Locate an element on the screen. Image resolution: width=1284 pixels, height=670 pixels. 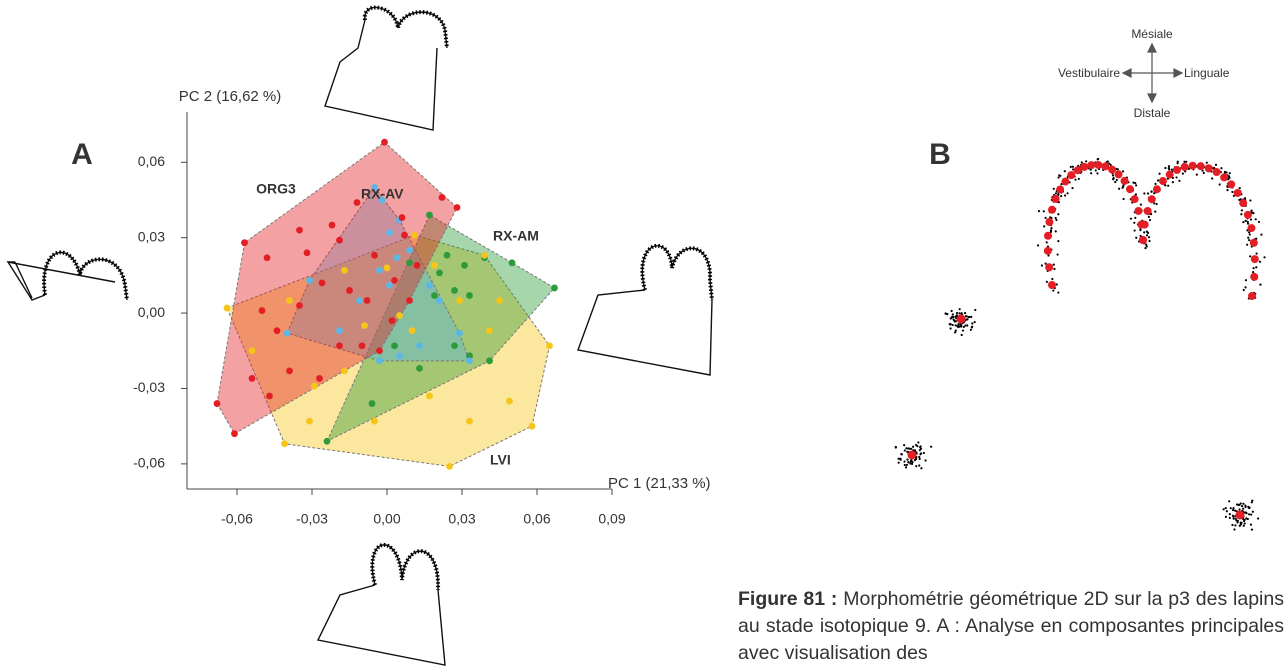
shape-bottom is located at coordinates (381, 605).